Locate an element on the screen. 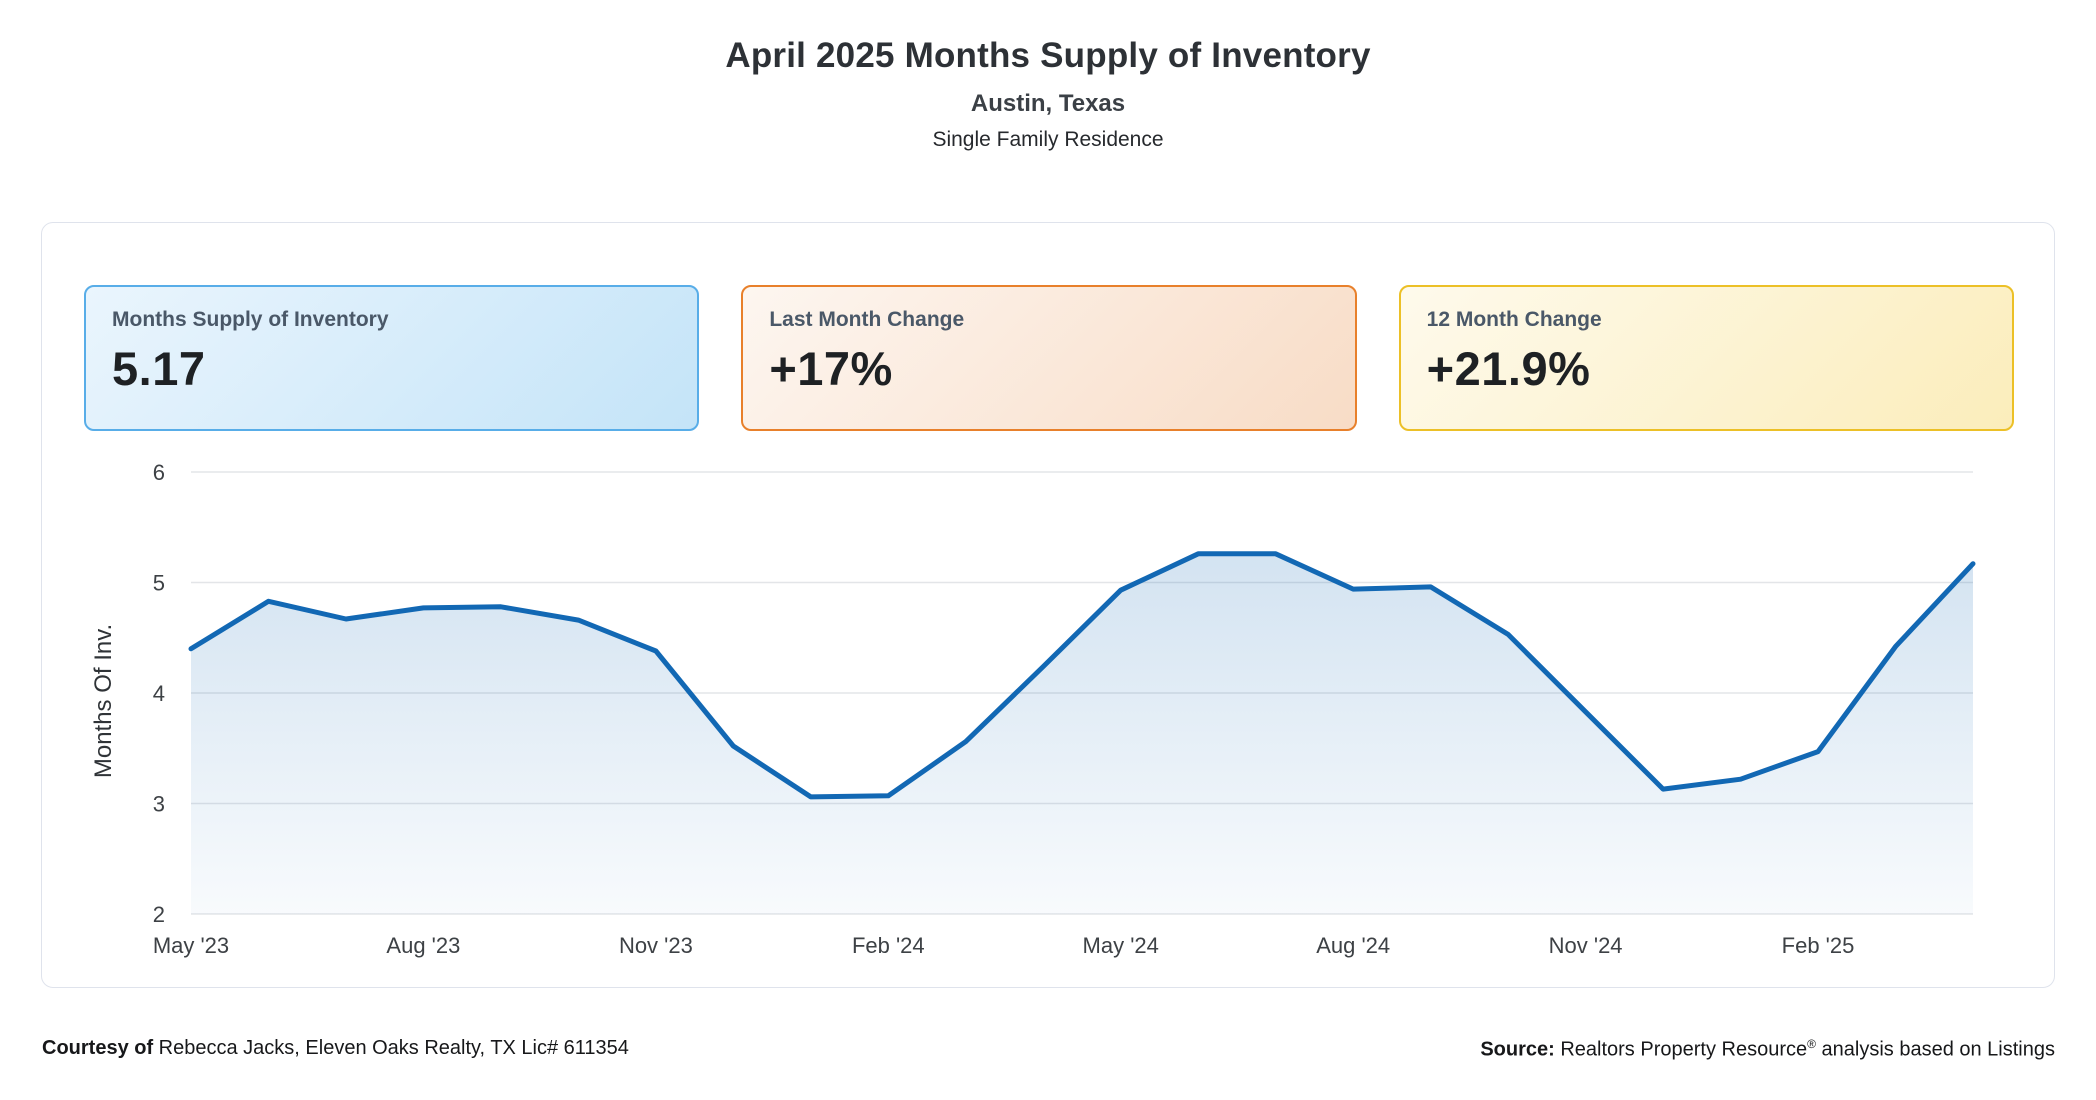 The width and height of the screenshot is (2096, 1100). stat-card-last-month-change: Last Month Change +17% is located at coordinates (1049, 358).